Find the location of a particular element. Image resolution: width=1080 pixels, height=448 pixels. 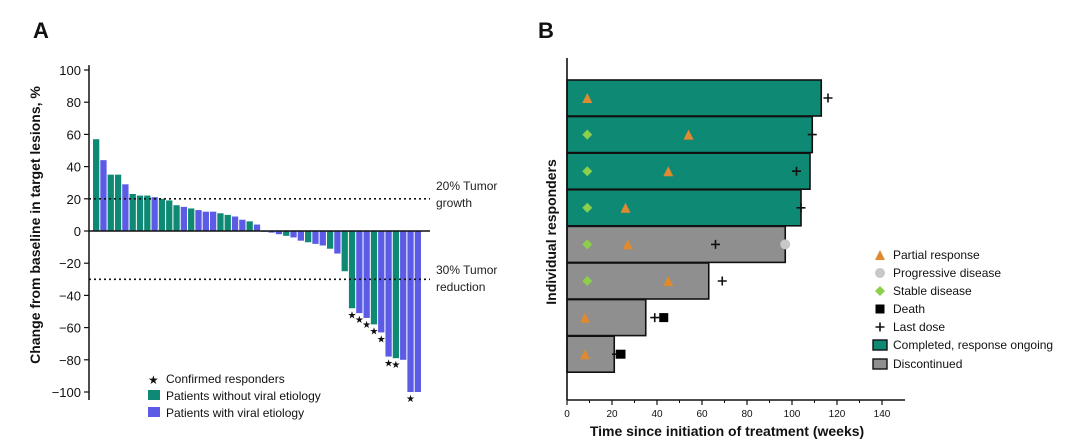

swimmer-x-tick-label: 0 is located at coordinates (567, 414).